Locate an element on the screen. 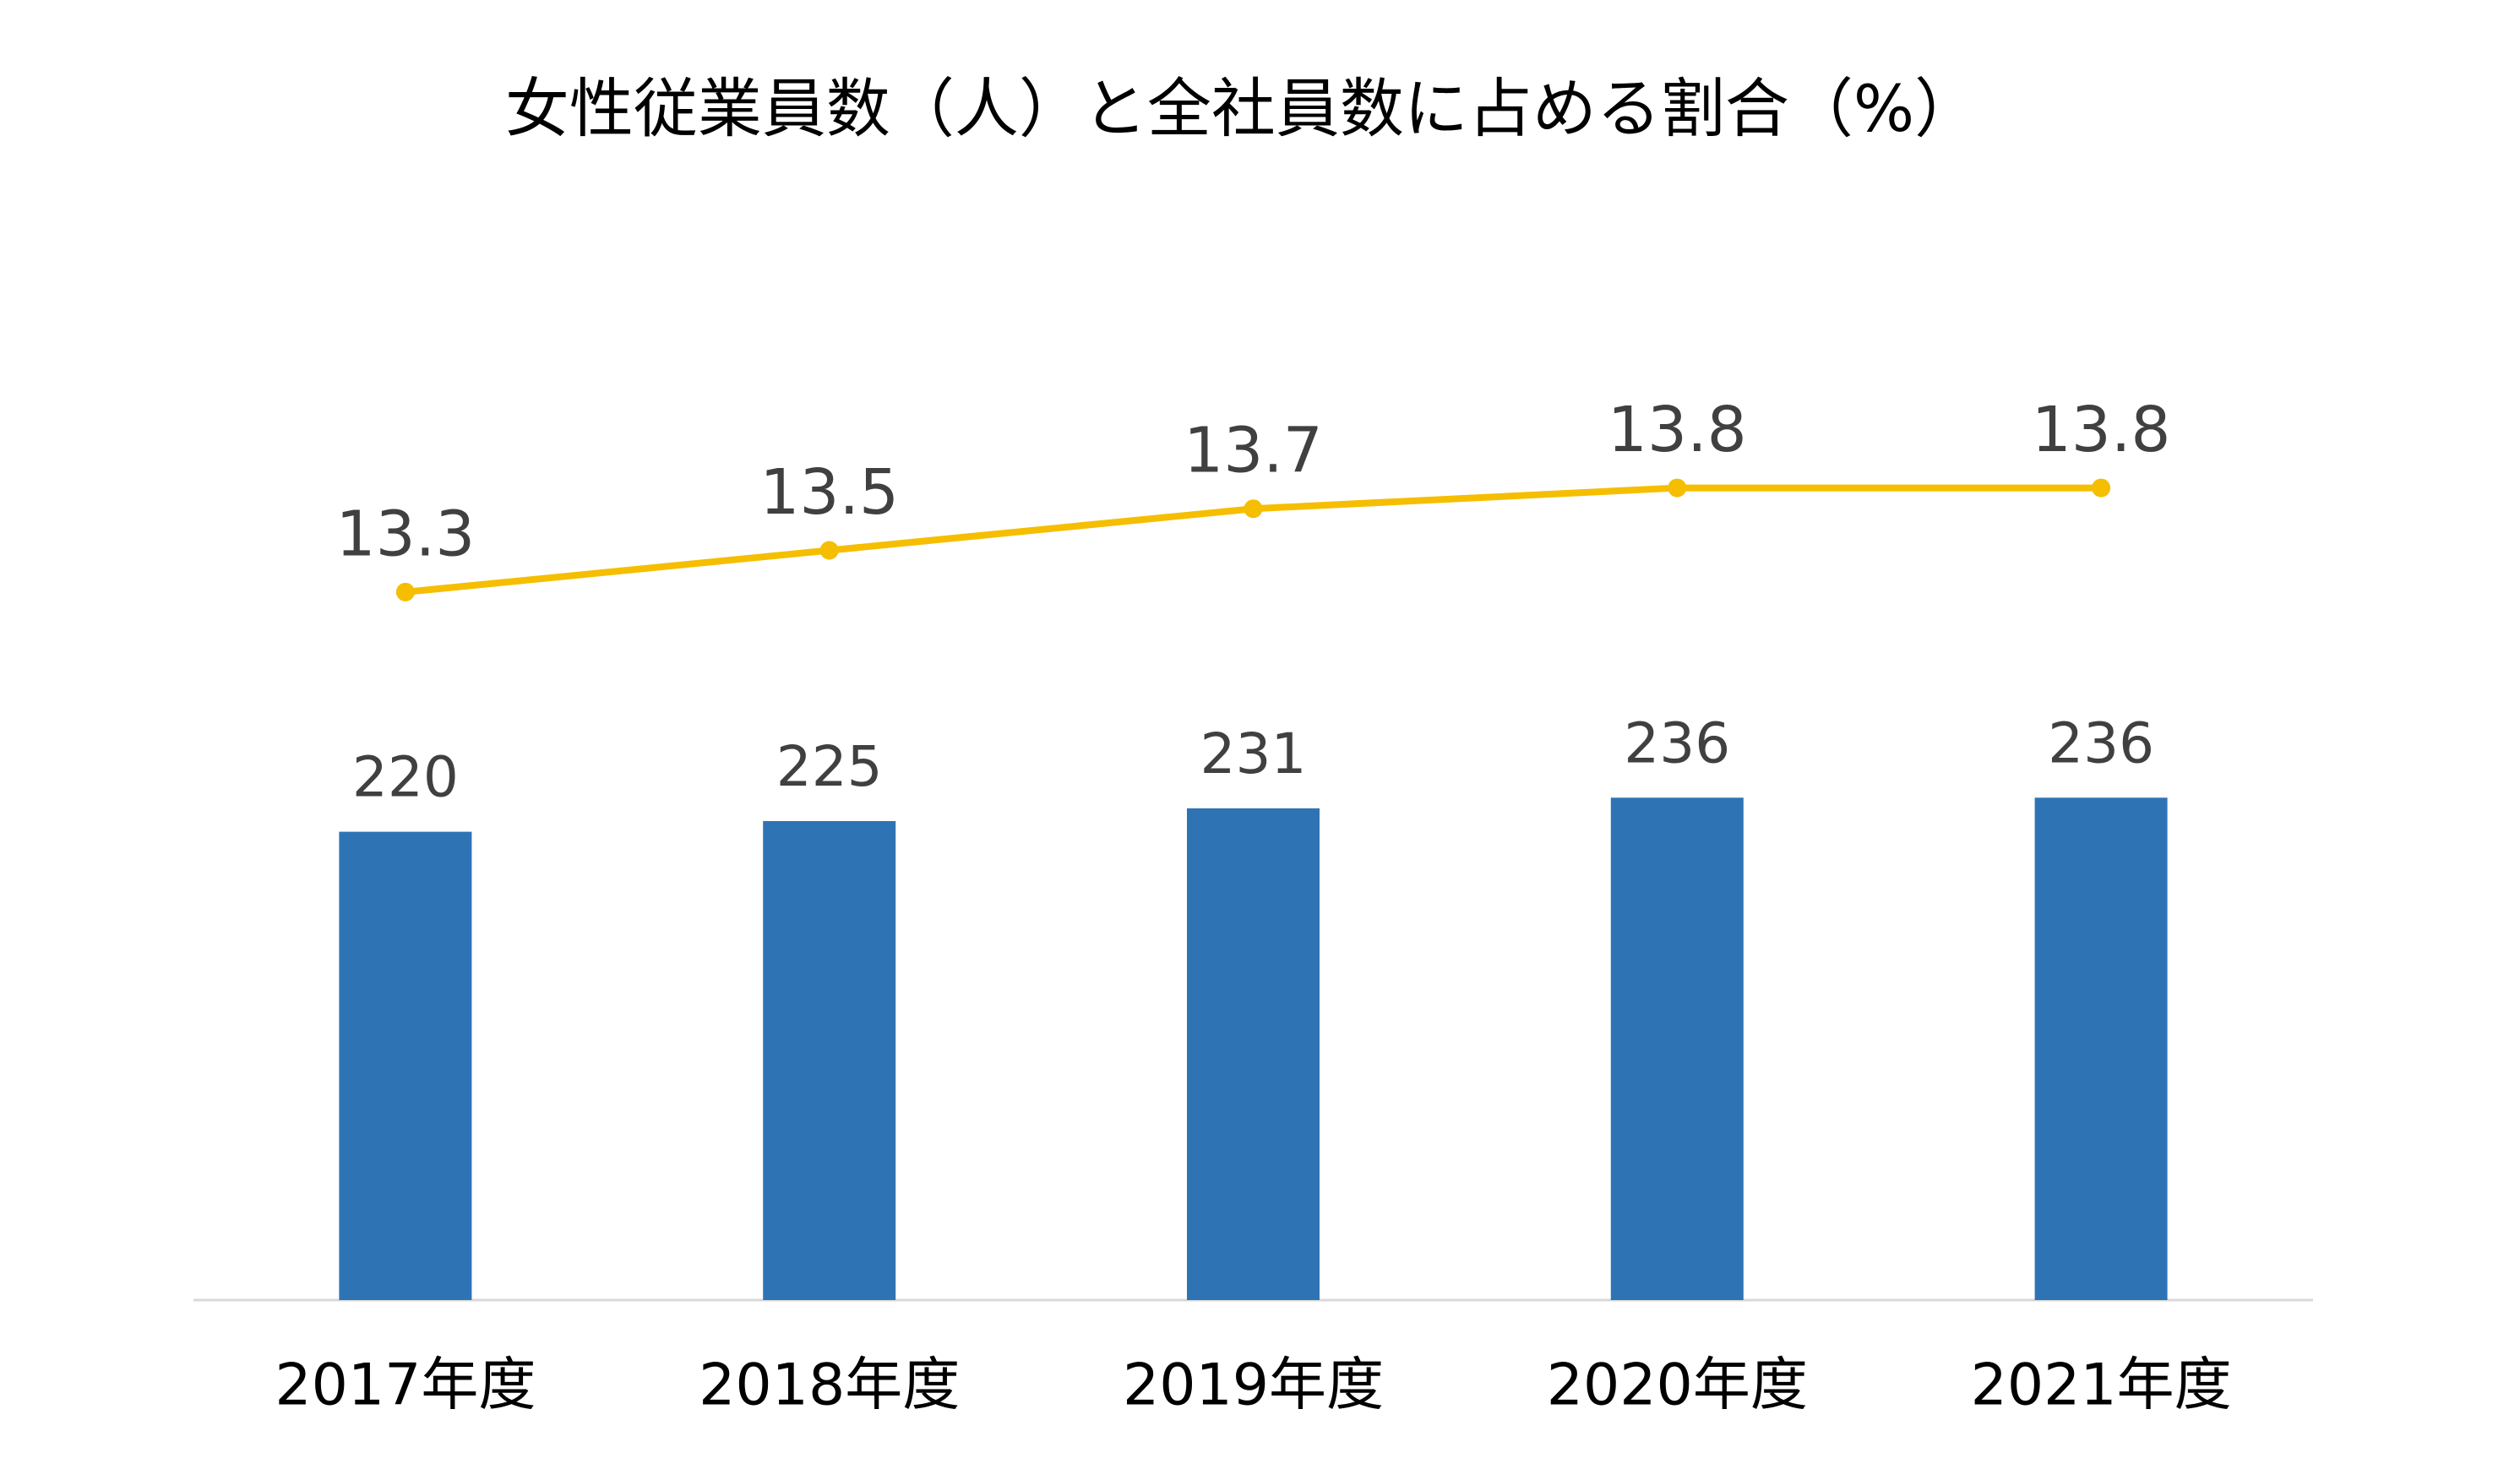  x-tick-label: 2017年度 is located at coordinates (405, 1385).